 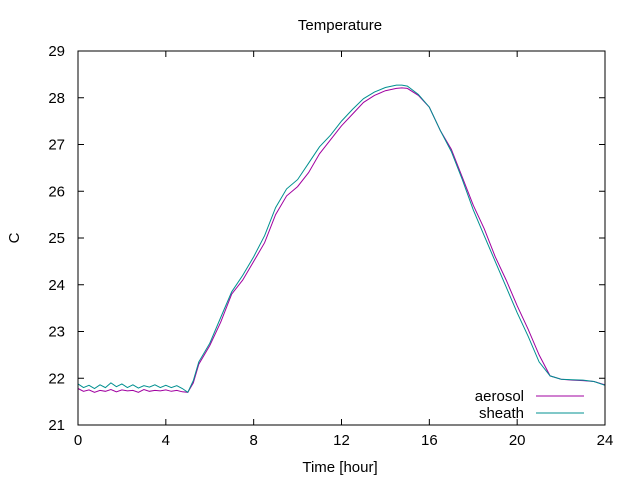 What do you see at coordinates (253, 440) in the screenshot?
I see `x-tick-label: 8` at bounding box center [253, 440].